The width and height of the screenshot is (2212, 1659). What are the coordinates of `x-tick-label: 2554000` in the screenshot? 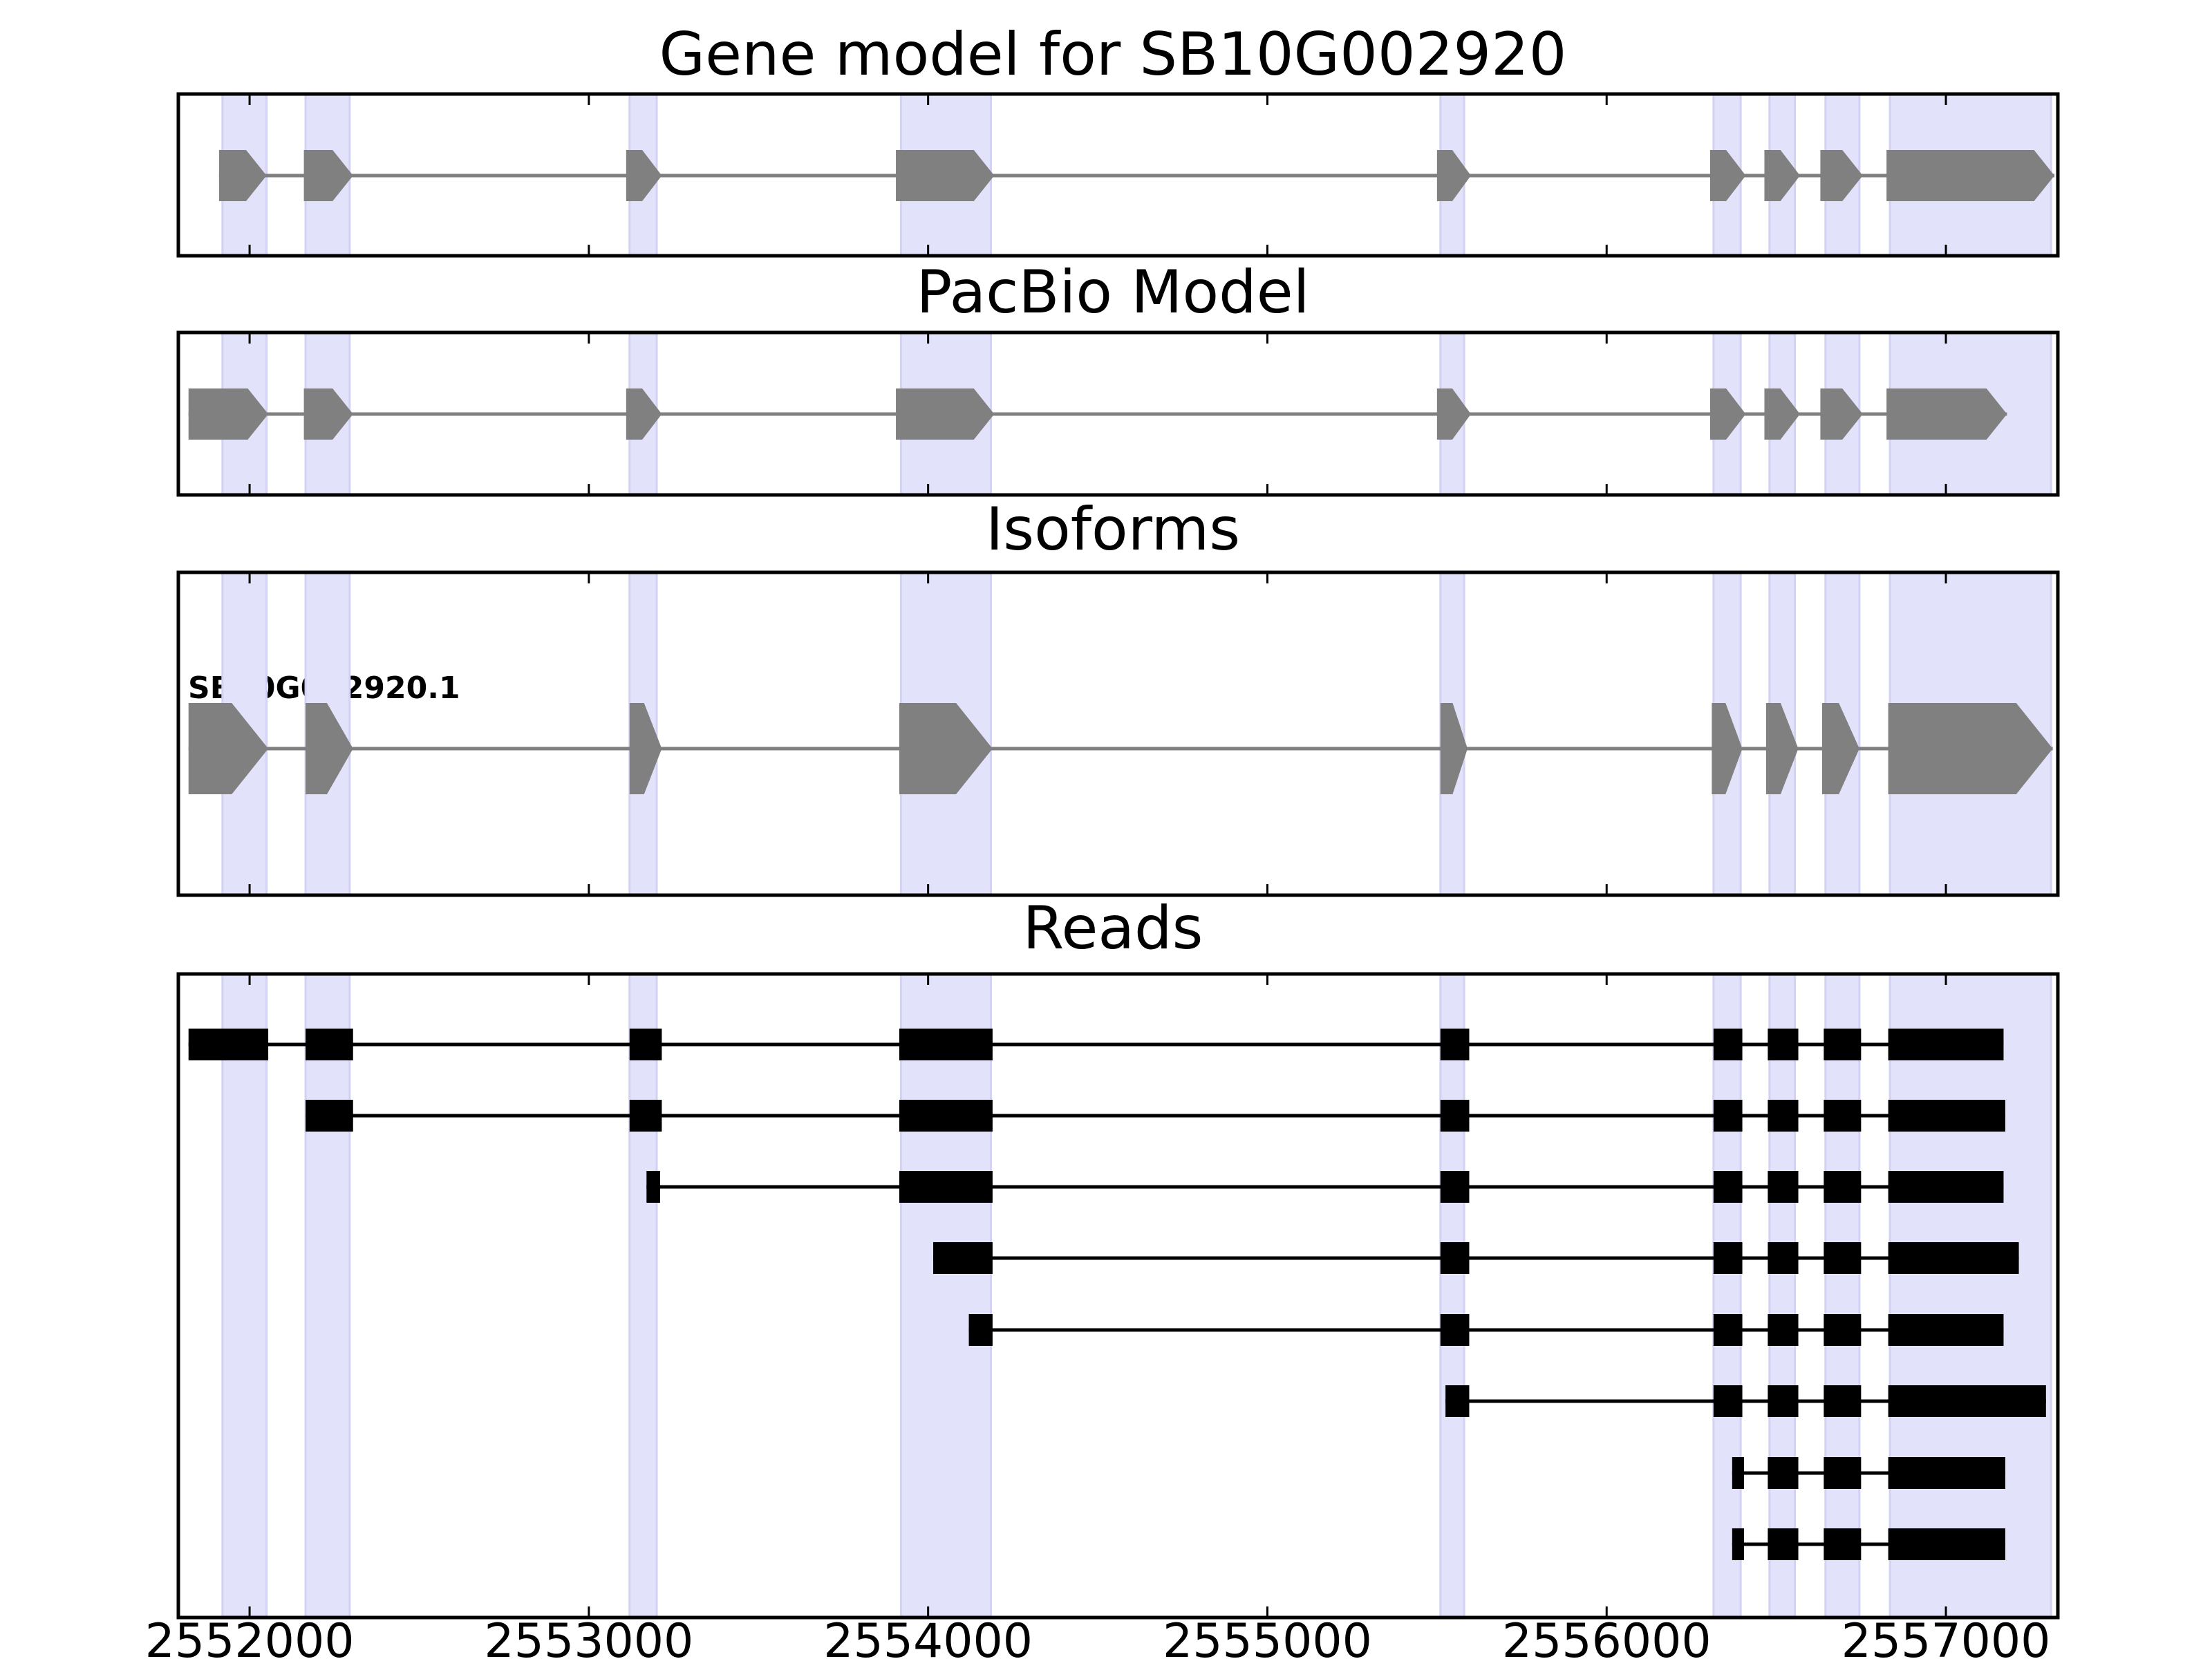 It's located at (928, 1637).